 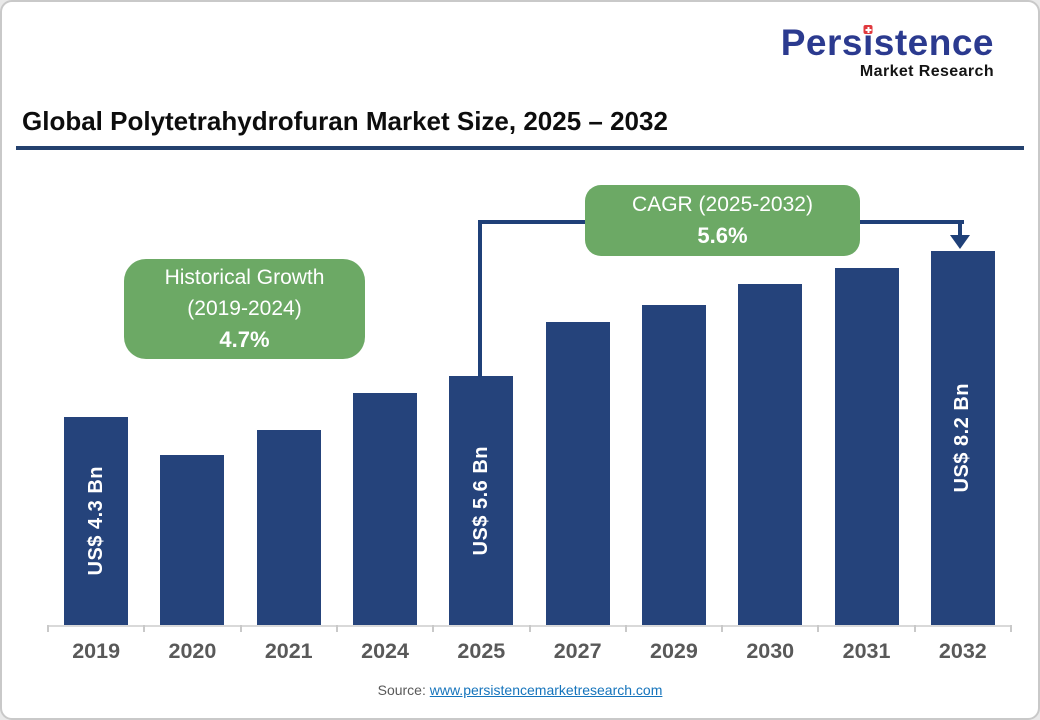 What do you see at coordinates (192, 540) in the screenshot?
I see `bar-2020` at bounding box center [192, 540].